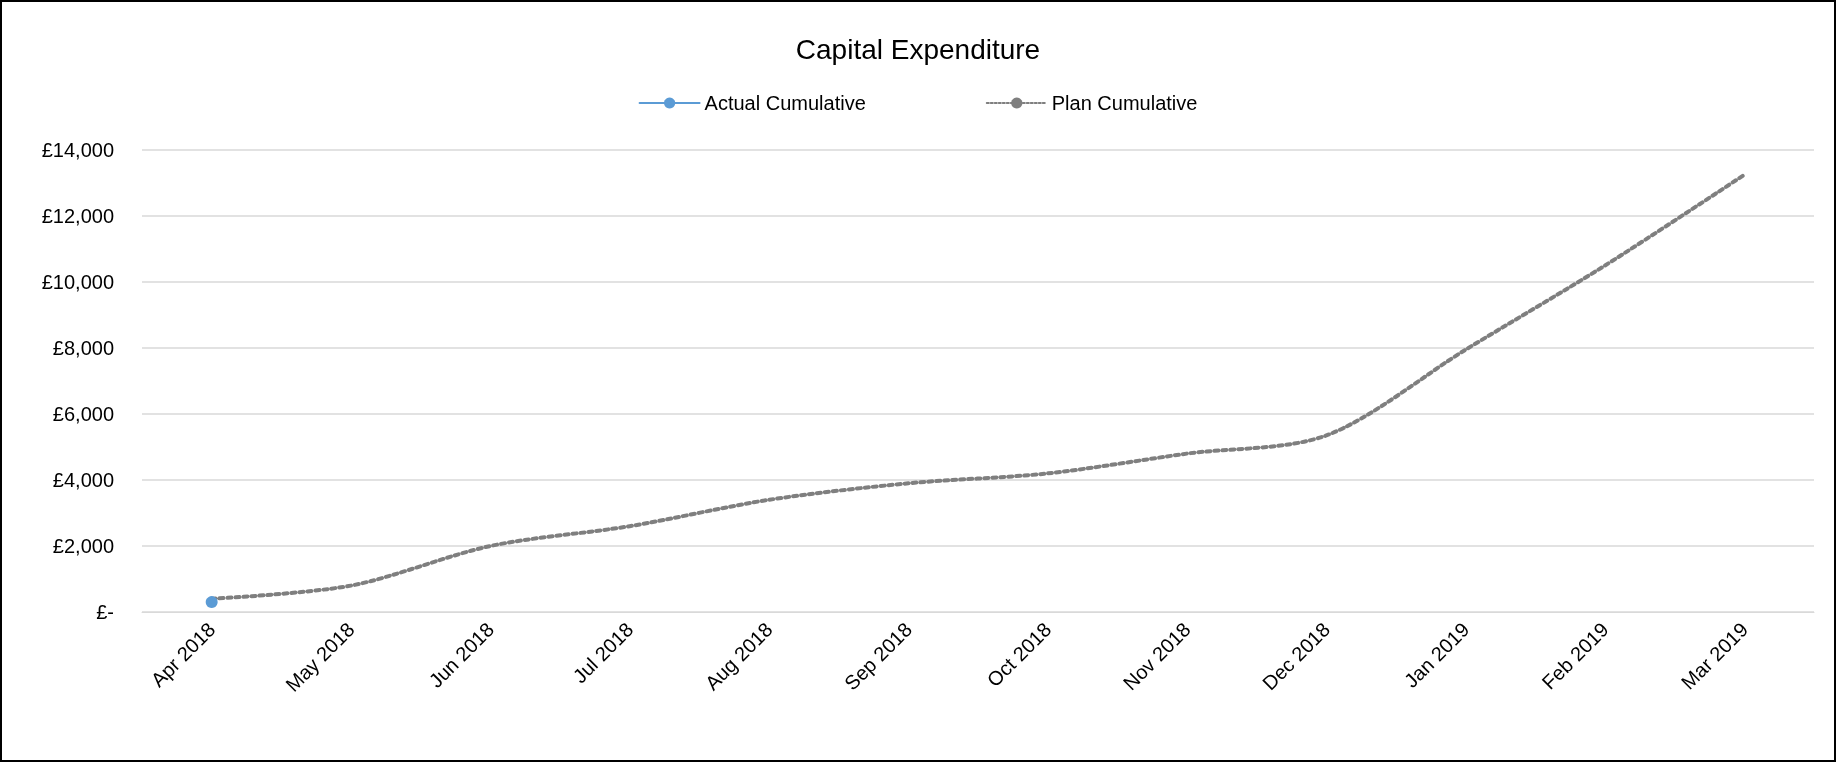 Image resolution: width=1836 pixels, height=762 pixels. Describe the element at coordinates (77, 216) in the screenshot. I see `y-tick-label: £12,000` at that location.